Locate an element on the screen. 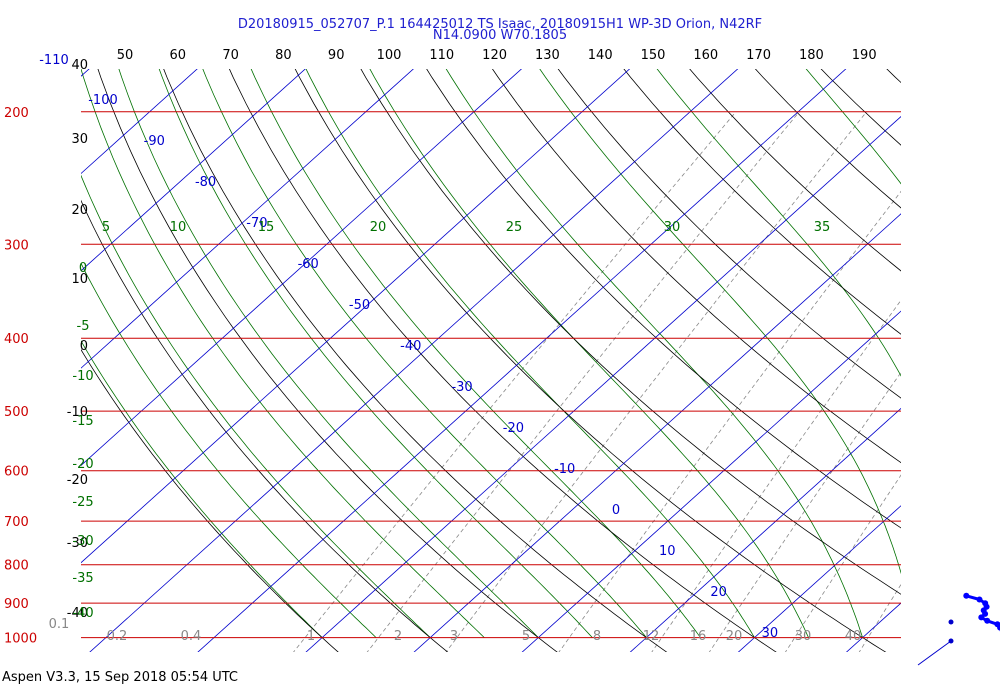 The image size is (1000, 700). isotherm-label: -80 is located at coordinates (205, 182).